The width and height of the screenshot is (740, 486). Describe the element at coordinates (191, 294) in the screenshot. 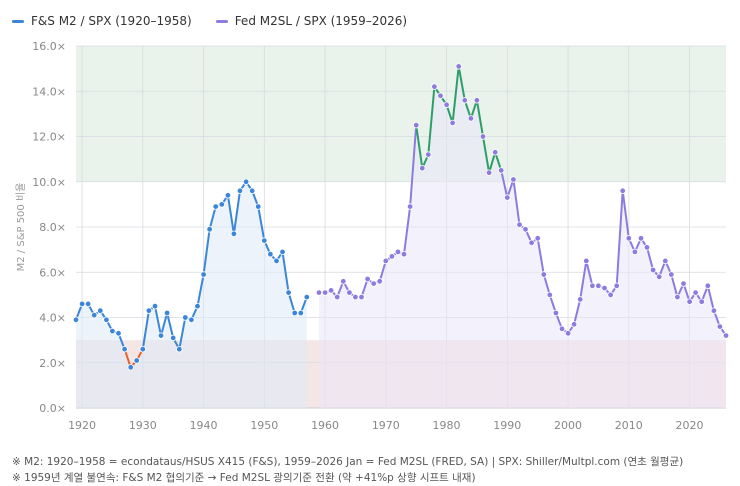

I see `area-fs` at that location.